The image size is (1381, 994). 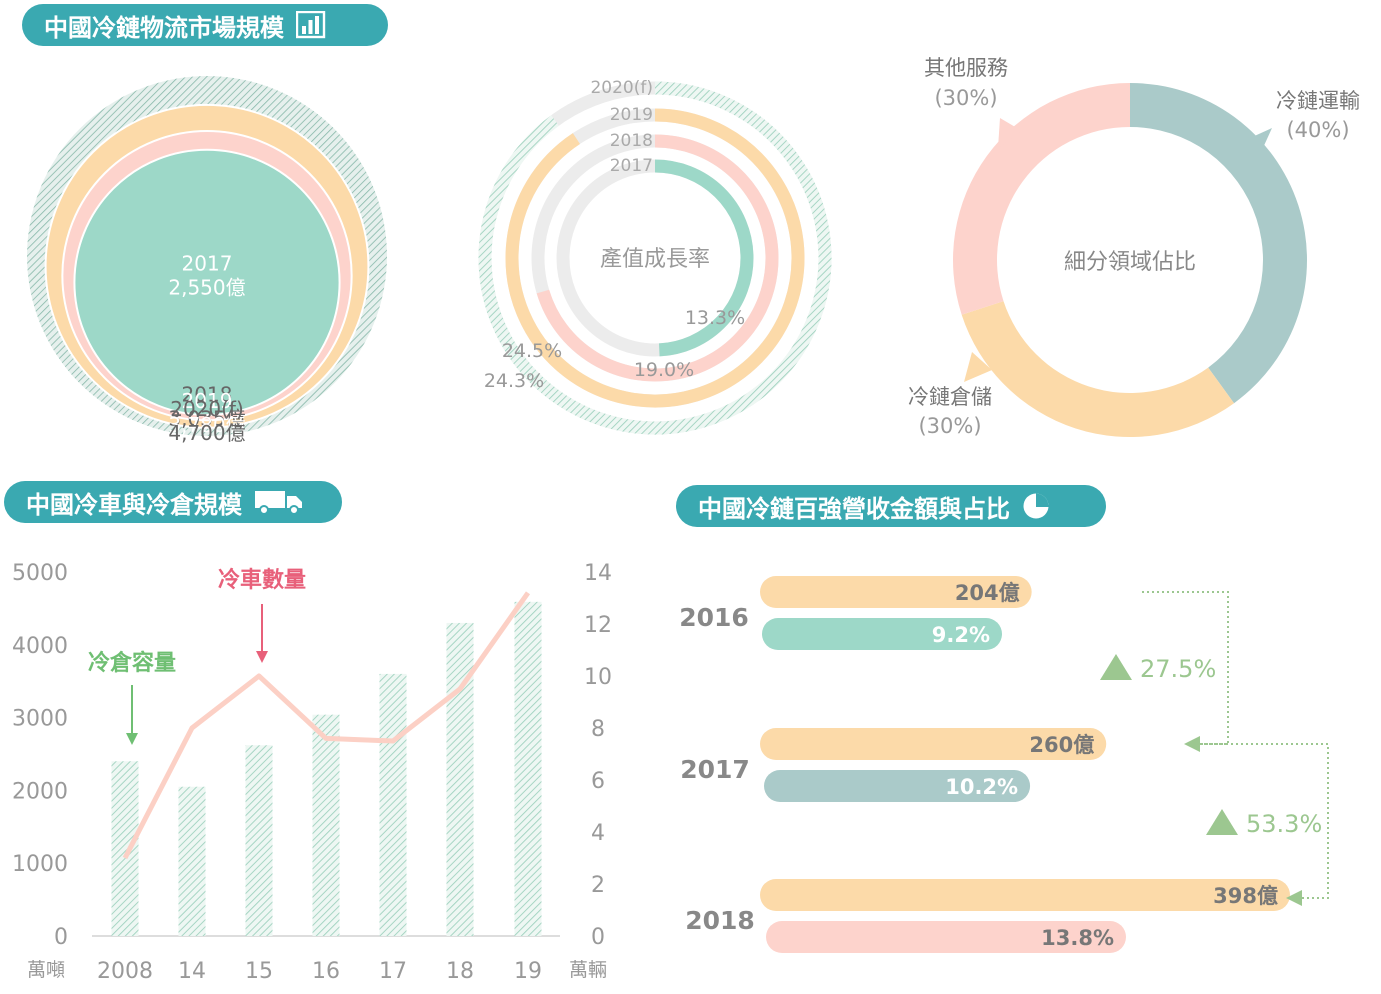 What do you see at coordinates (125, 848) in the screenshot?
I see `warehouse-bar-2008` at bounding box center [125, 848].